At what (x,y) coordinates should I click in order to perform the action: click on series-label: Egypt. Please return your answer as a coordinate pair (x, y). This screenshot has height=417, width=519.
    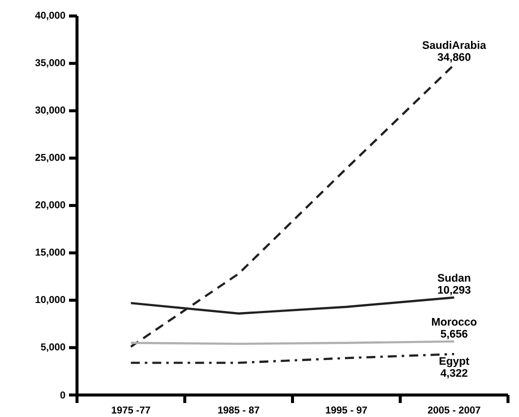
    Looking at the image, I should click on (455, 362).